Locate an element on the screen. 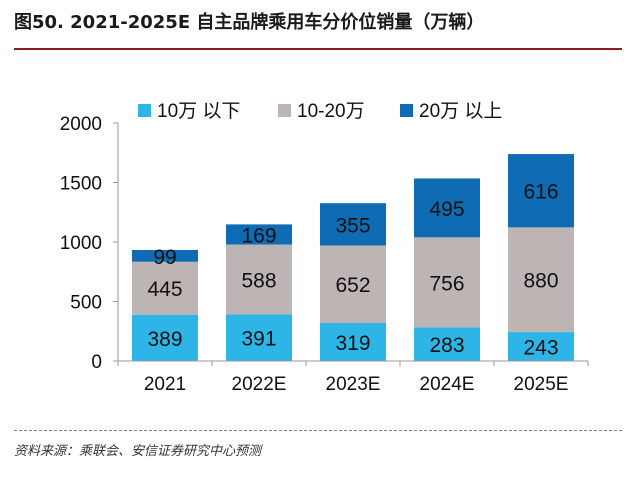 The image size is (636, 478). bar-value-label: 495 is located at coordinates (446, 209).